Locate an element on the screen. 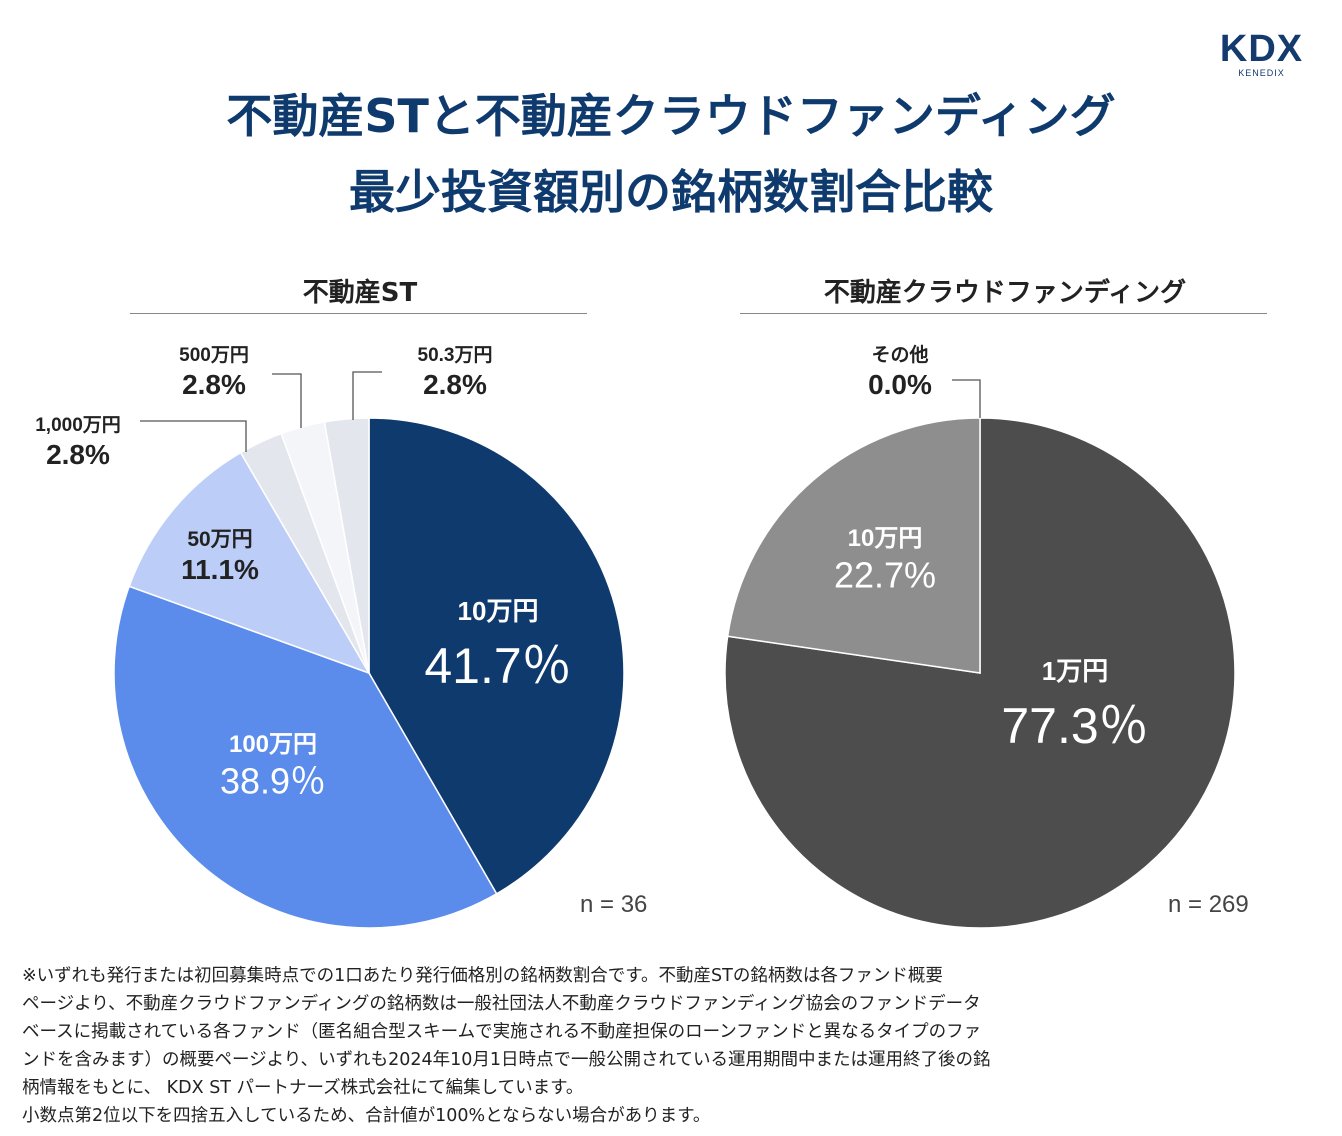  footnote-line: 柄情報をもとに、 KDX ST パートナーズ株式会社にて編集しています。 is located at coordinates (303, 1088).